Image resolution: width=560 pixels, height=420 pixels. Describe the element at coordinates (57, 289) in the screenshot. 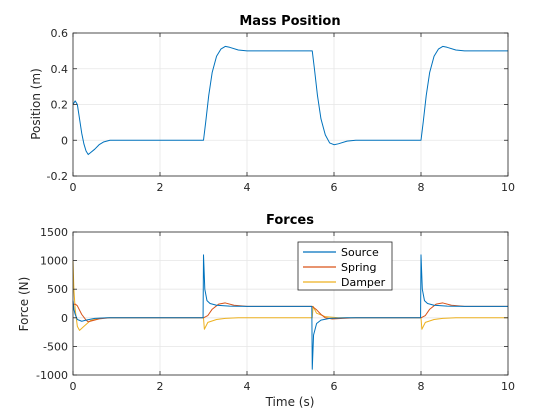

I see `y-tick-label: 500` at that location.